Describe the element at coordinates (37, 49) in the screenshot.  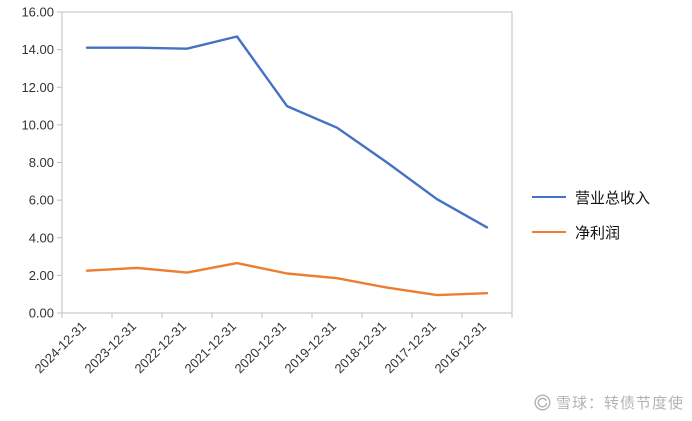
I see `y-tick-label: 14.00` at that location.